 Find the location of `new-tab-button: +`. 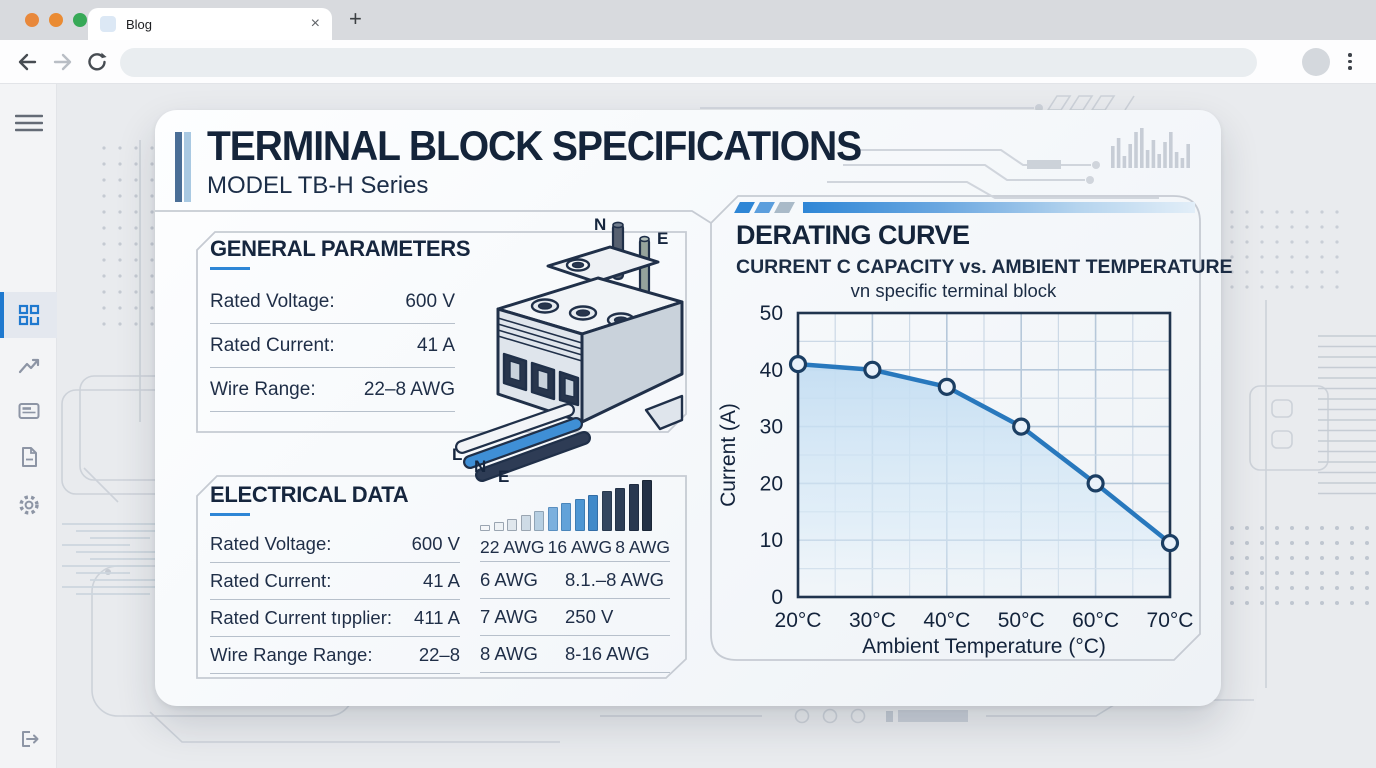

new-tab-button: + is located at coordinates (355, 18).